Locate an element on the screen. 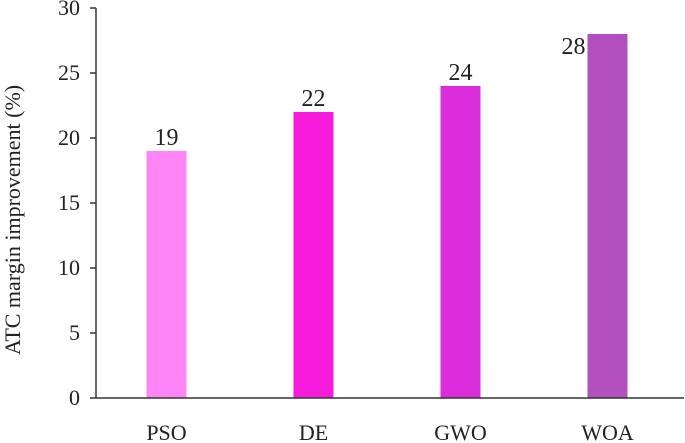 The height and width of the screenshot is (443, 685). bar-pso is located at coordinates (166, 274).